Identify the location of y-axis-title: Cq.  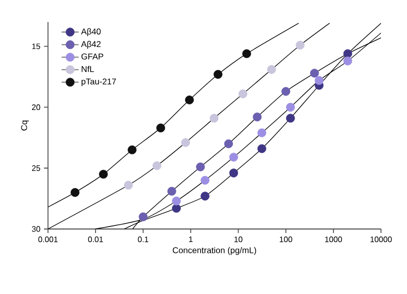
(25, 125).